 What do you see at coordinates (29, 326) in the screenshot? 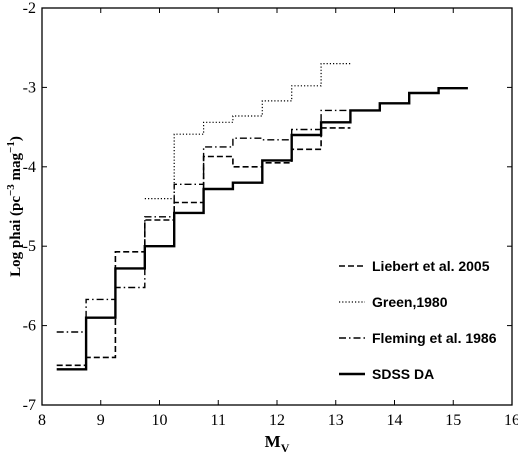
I see `y-tick-label: -6` at bounding box center [29, 326].